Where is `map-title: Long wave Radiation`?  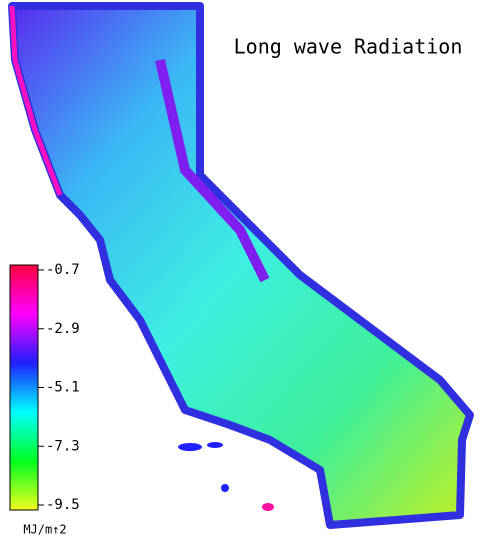 map-title: Long wave Radiation is located at coordinates (348, 47).